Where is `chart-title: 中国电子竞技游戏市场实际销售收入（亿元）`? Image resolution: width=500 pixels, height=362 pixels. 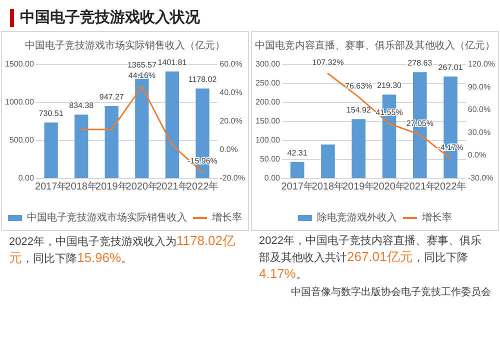
chart-title: 中国电子竞技游戏市场实际销售收入（亿元） is located at coordinates (125, 46).